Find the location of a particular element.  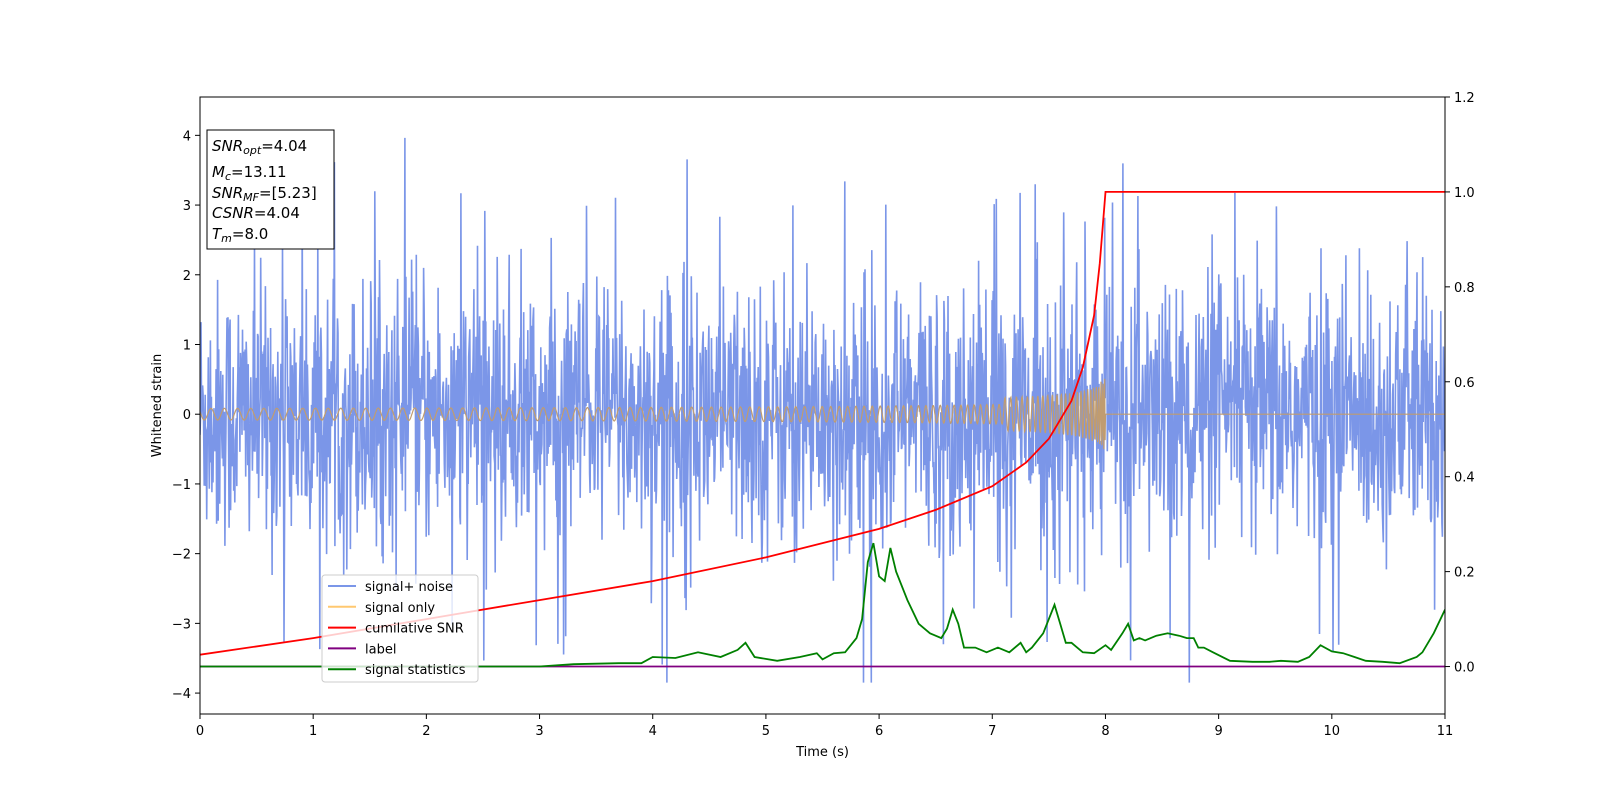

series-signal-statistics is located at coordinates (822, 605).